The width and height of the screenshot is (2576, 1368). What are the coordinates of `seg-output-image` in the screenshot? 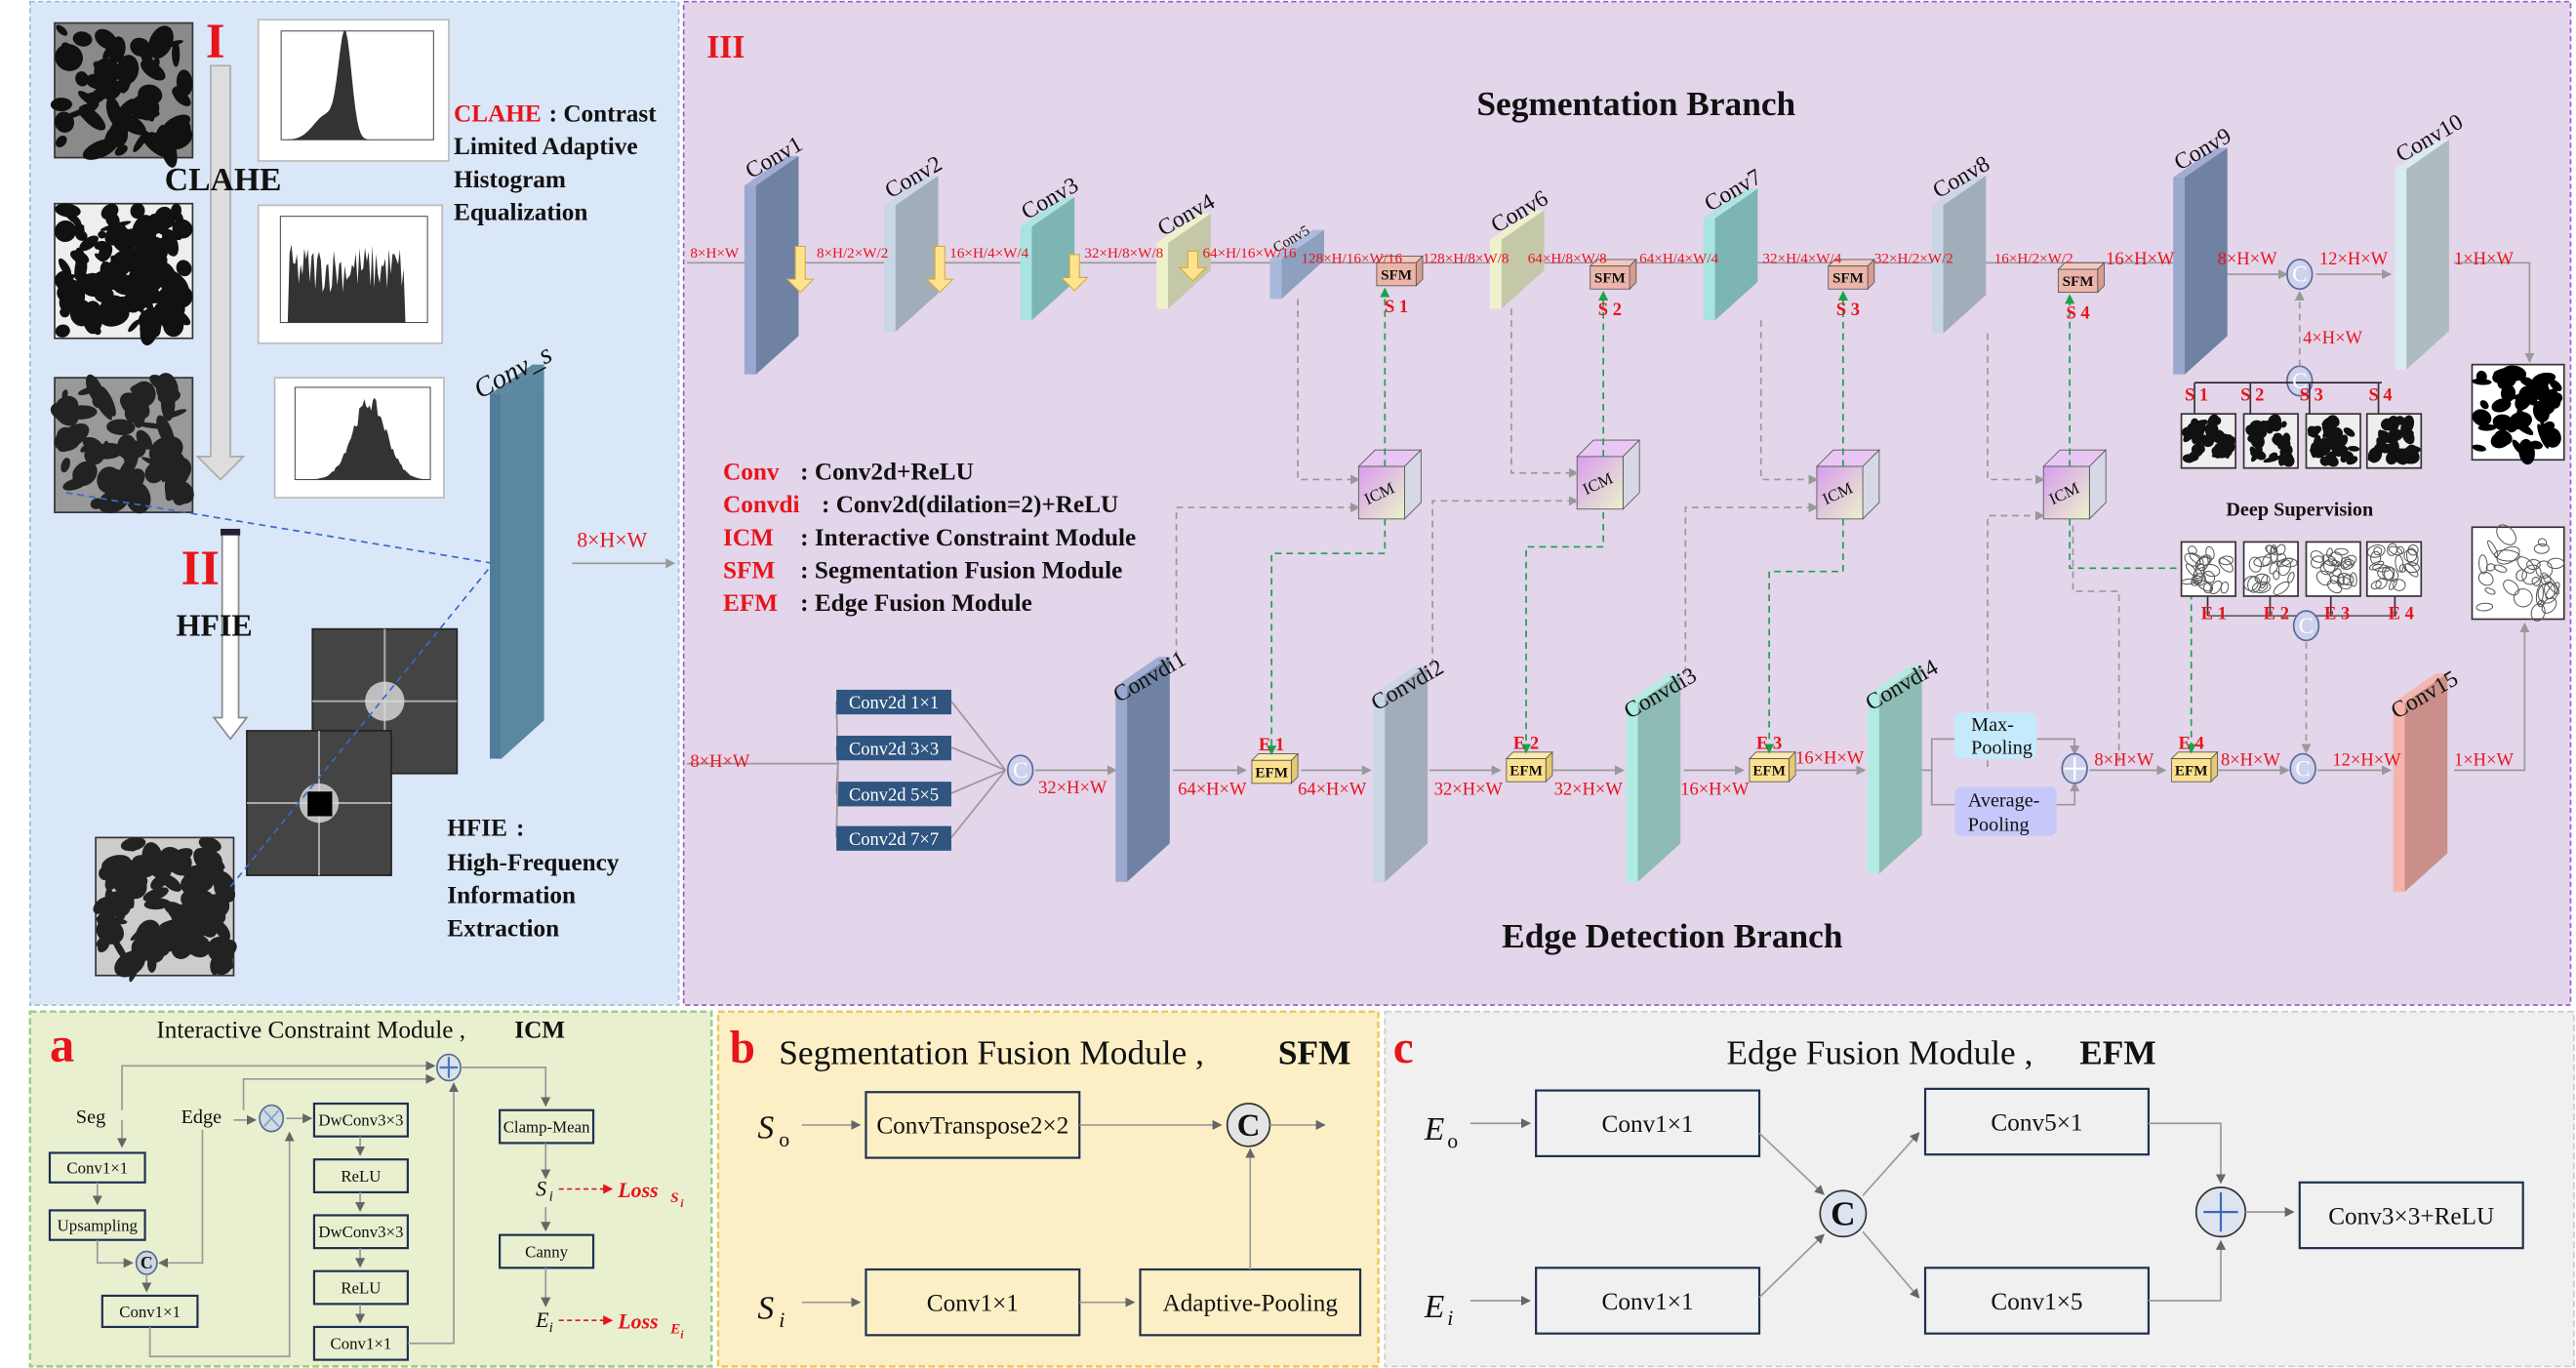 It's located at (2270, 441).